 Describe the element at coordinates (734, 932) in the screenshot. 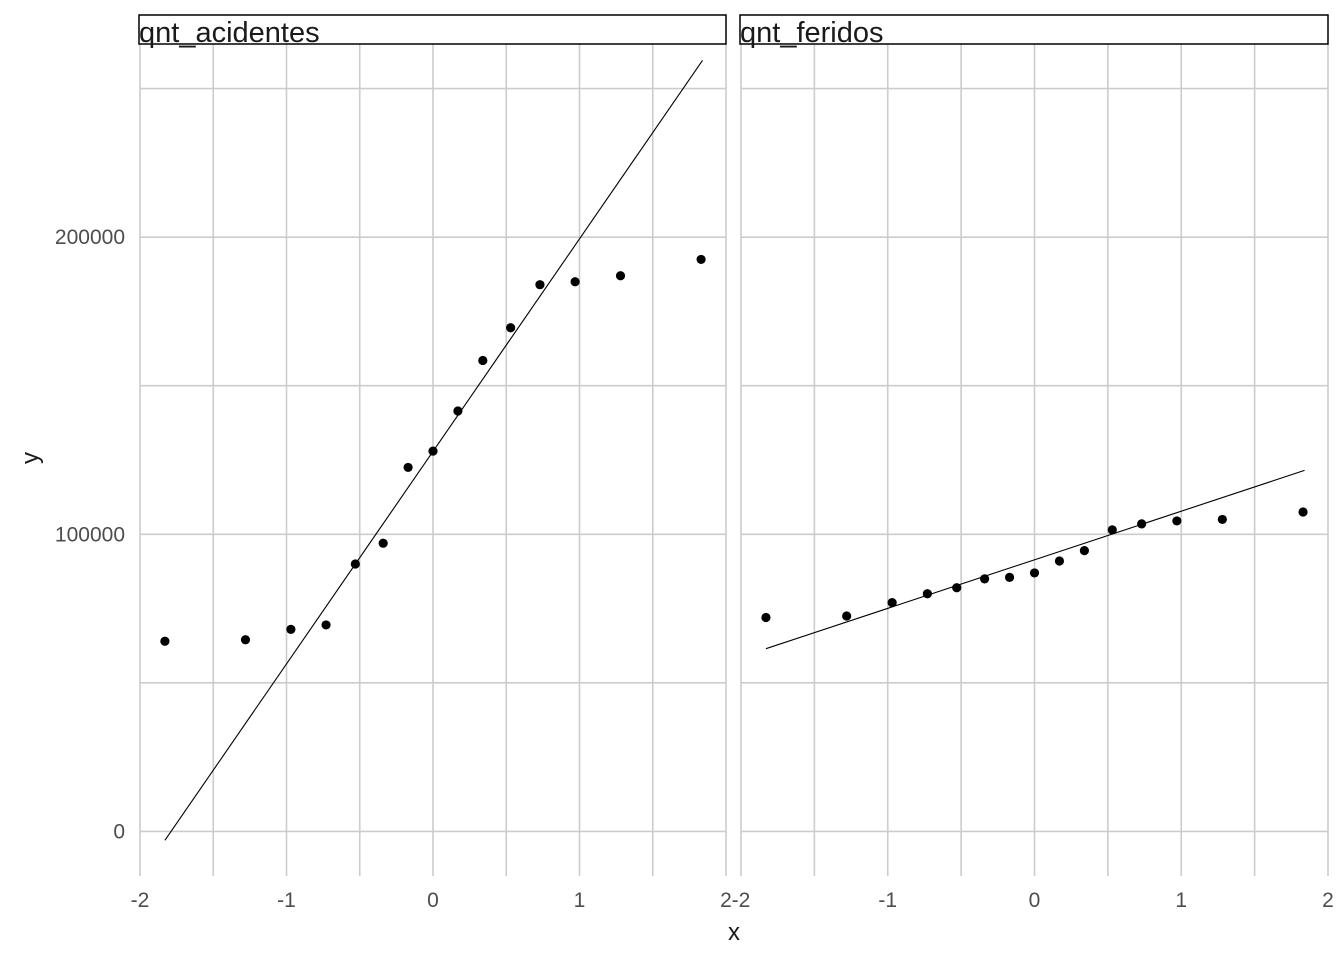

I see `x-axis-title: x` at that location.